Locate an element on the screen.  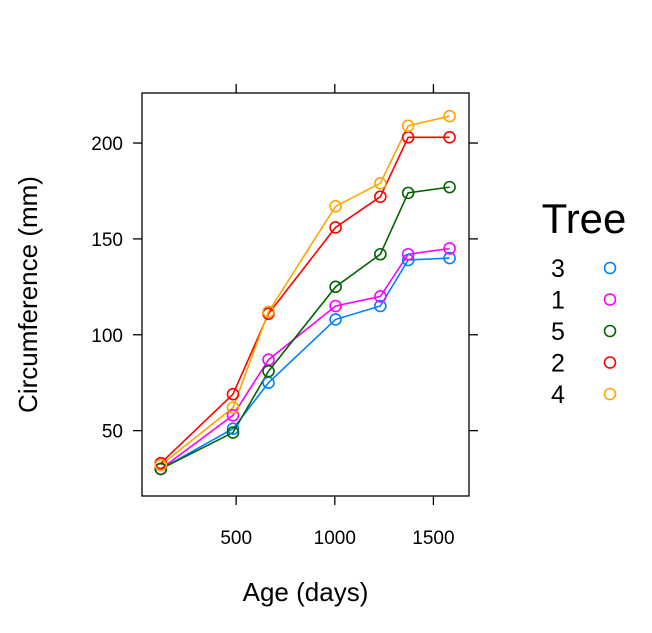
y-tick-label: 50 is located at coordinates (112, 432).